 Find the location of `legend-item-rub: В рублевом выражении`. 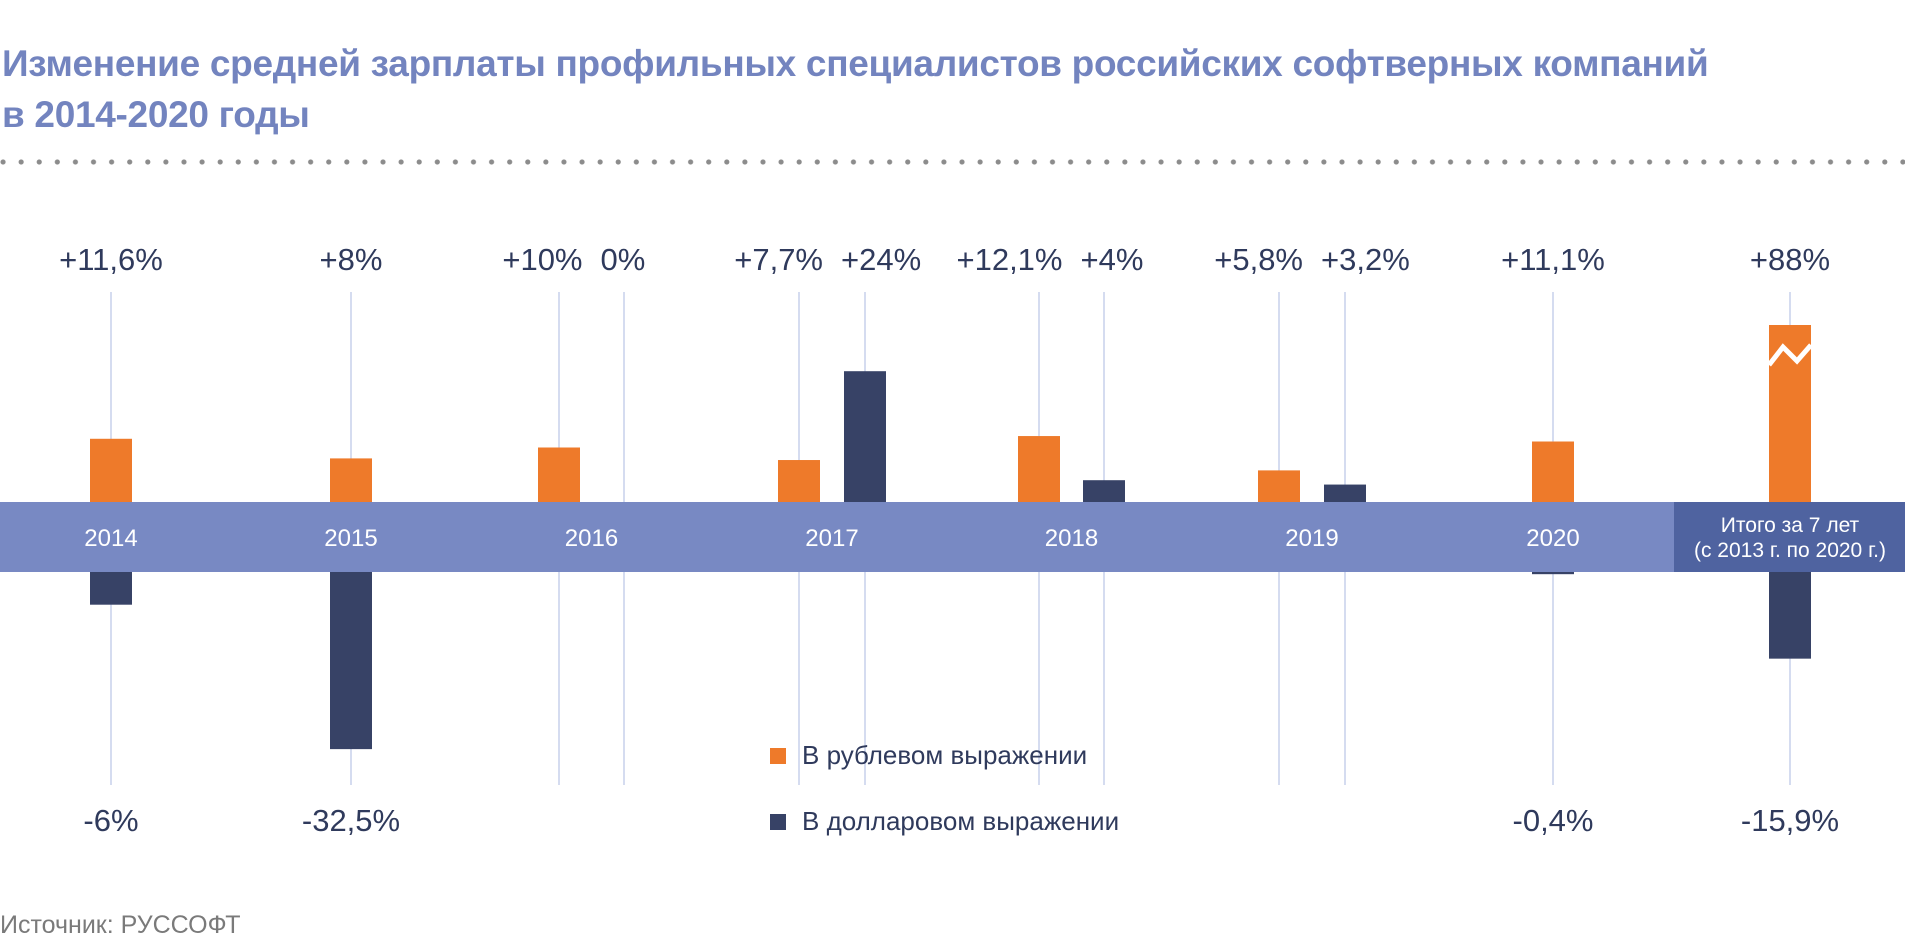

legend-item-rub: В рублевом выражении is located at coordinates (928, 755).